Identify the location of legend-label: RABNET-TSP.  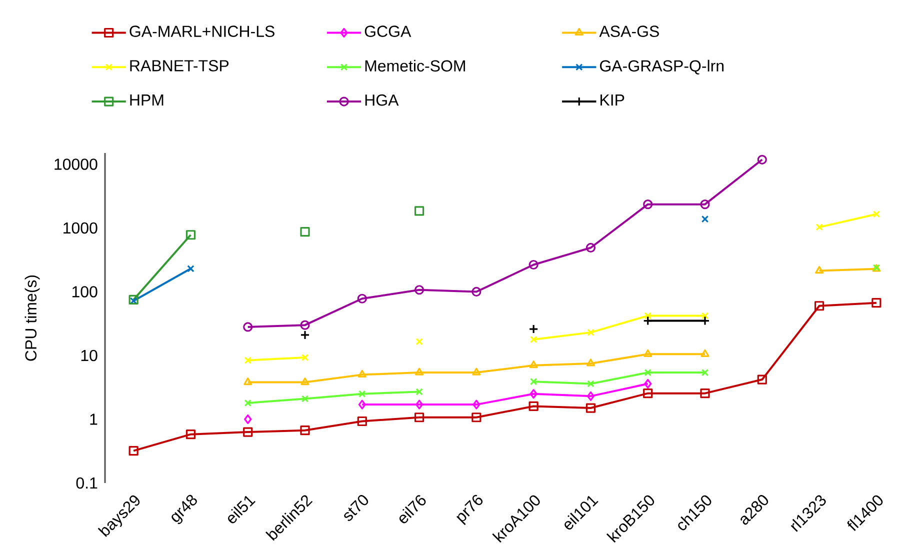
(179, 66).